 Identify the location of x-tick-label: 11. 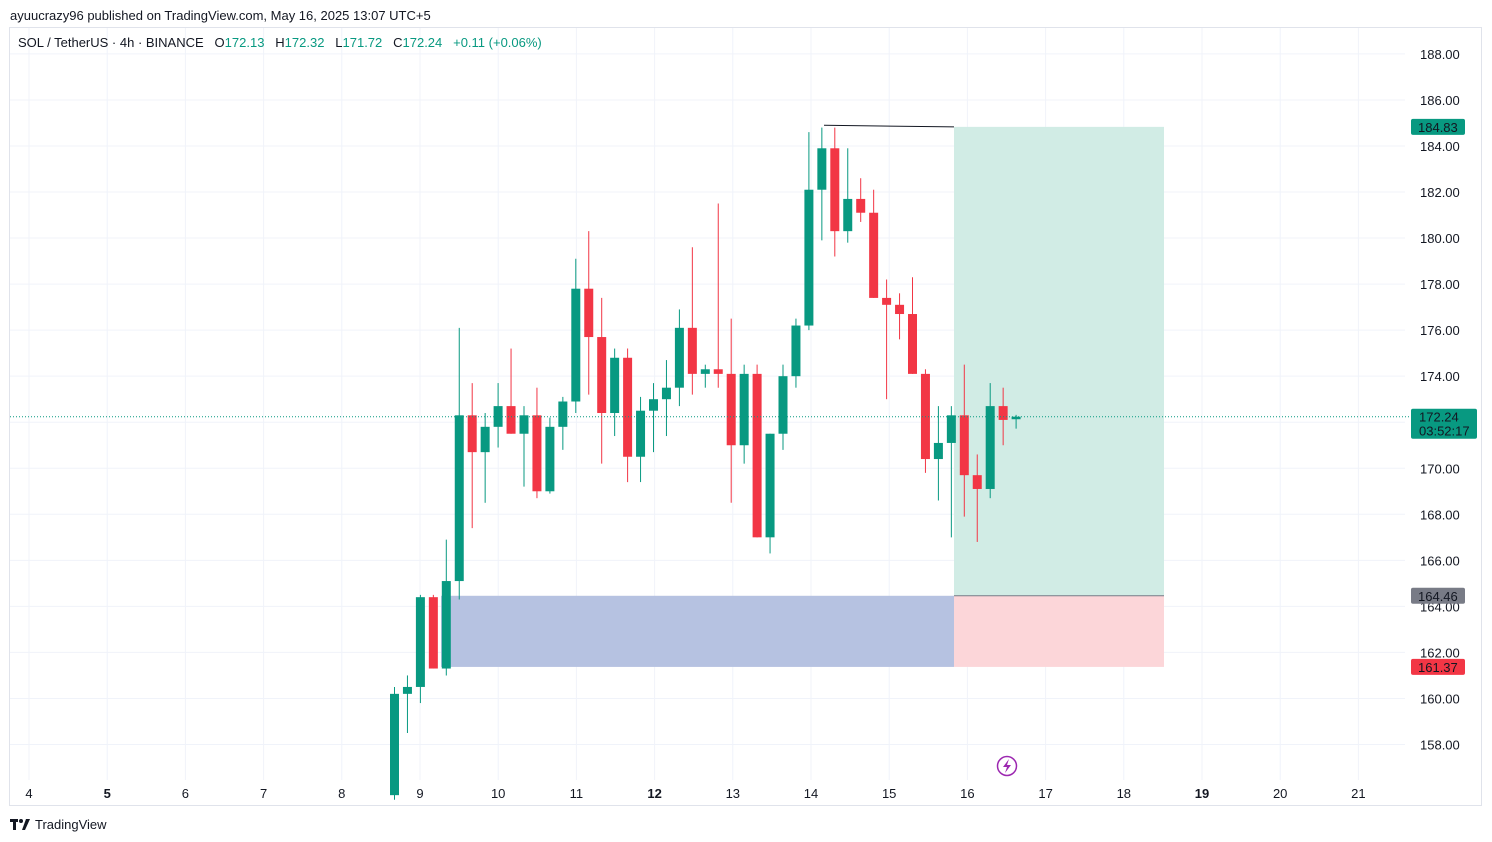
(577, 793).